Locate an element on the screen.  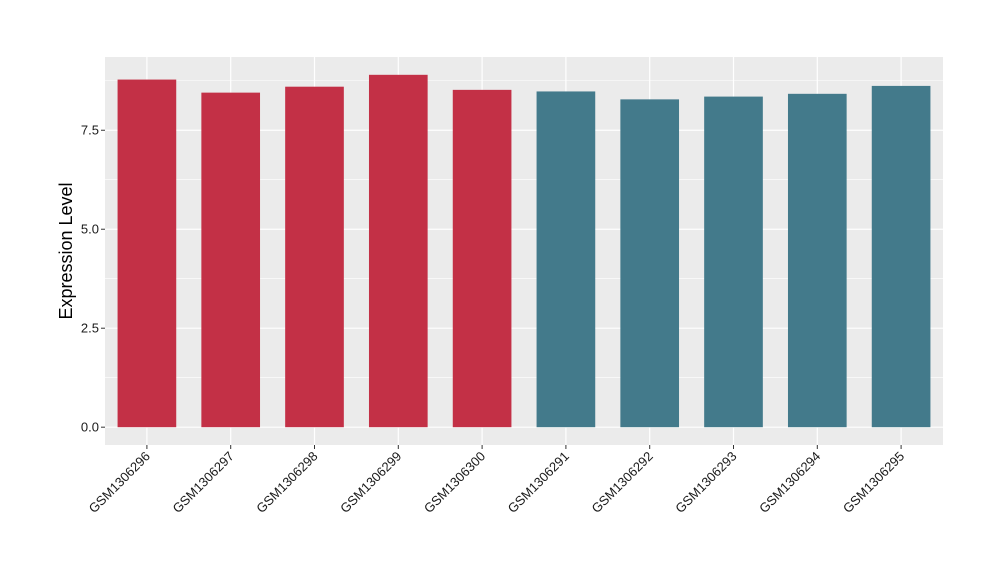
bar-GSM1306299 is located at coordinates (398, 251).